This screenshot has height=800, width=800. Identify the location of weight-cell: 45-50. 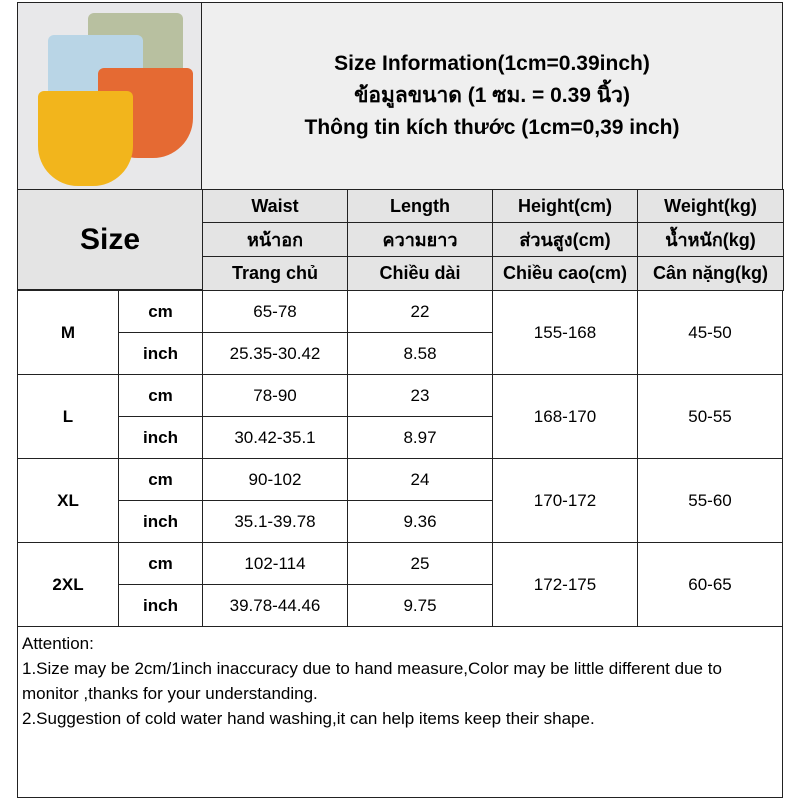
(710, 332).